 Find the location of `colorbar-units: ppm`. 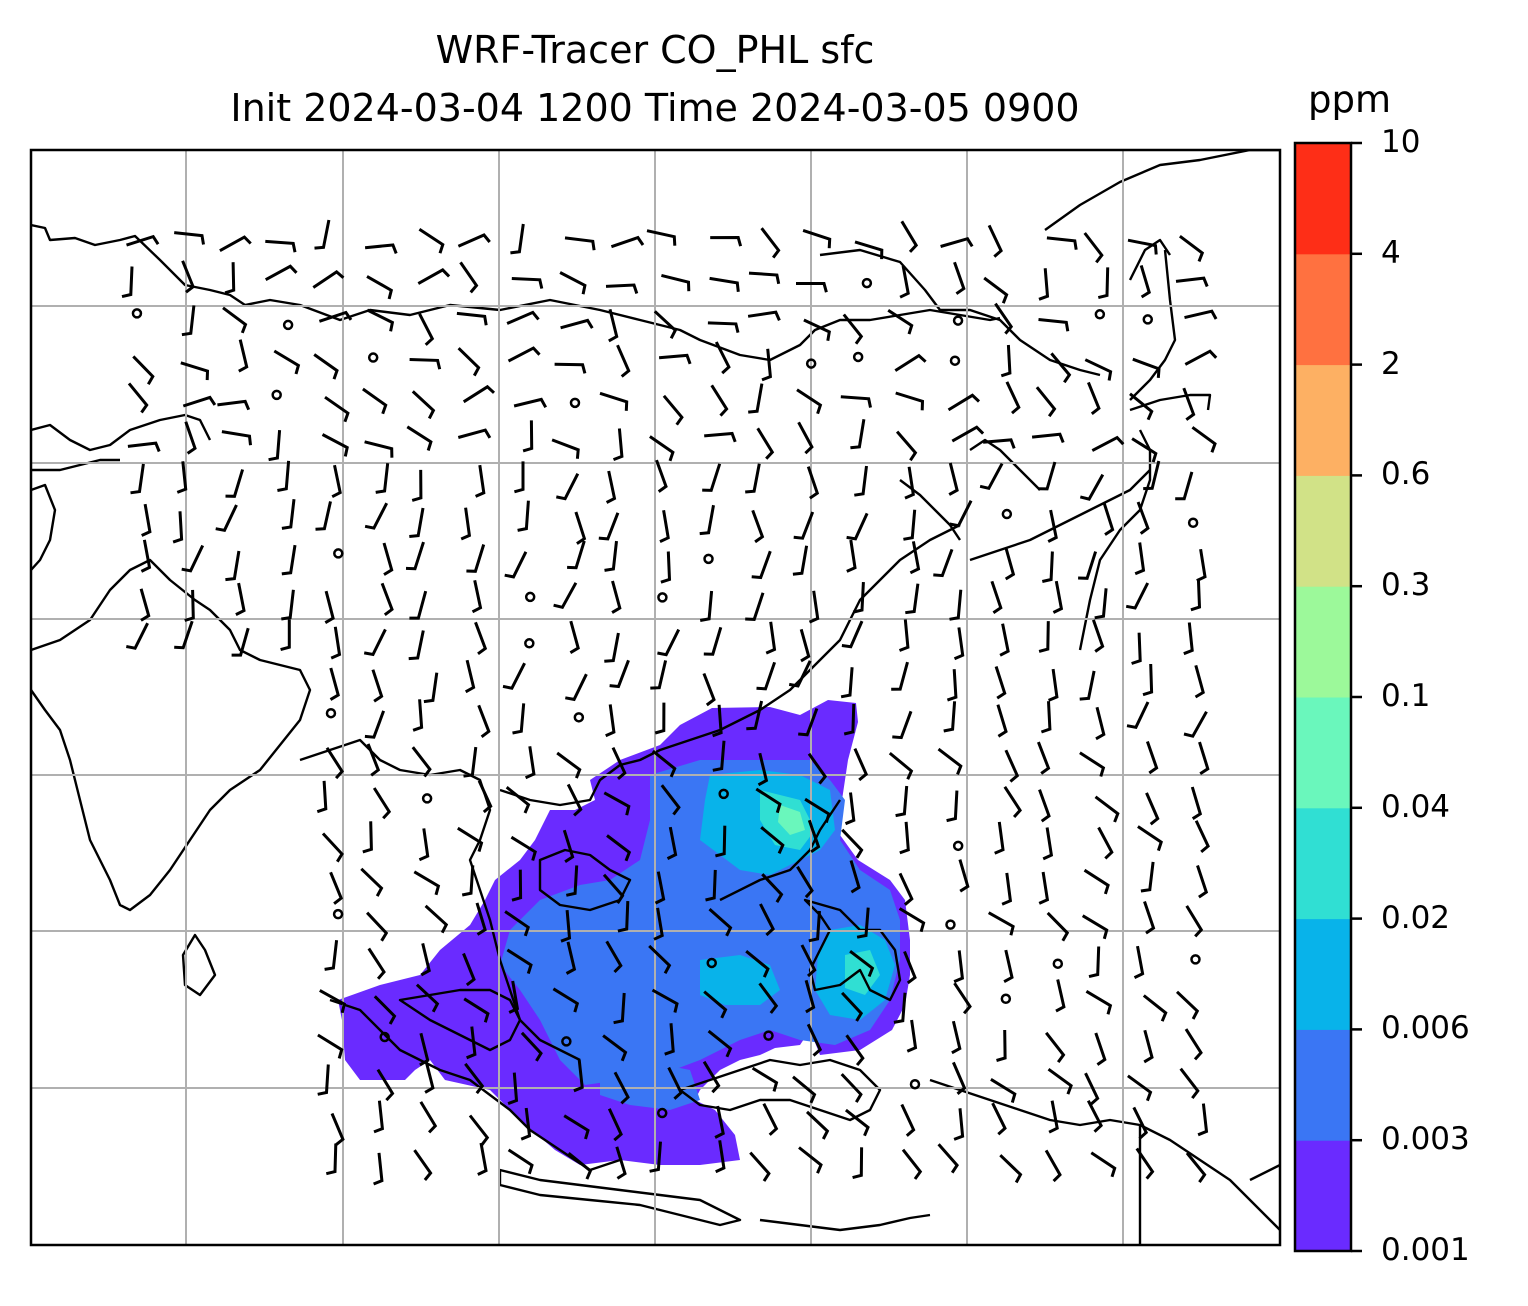

colorbar-units: ppm is located at coordinates (1350, 99).